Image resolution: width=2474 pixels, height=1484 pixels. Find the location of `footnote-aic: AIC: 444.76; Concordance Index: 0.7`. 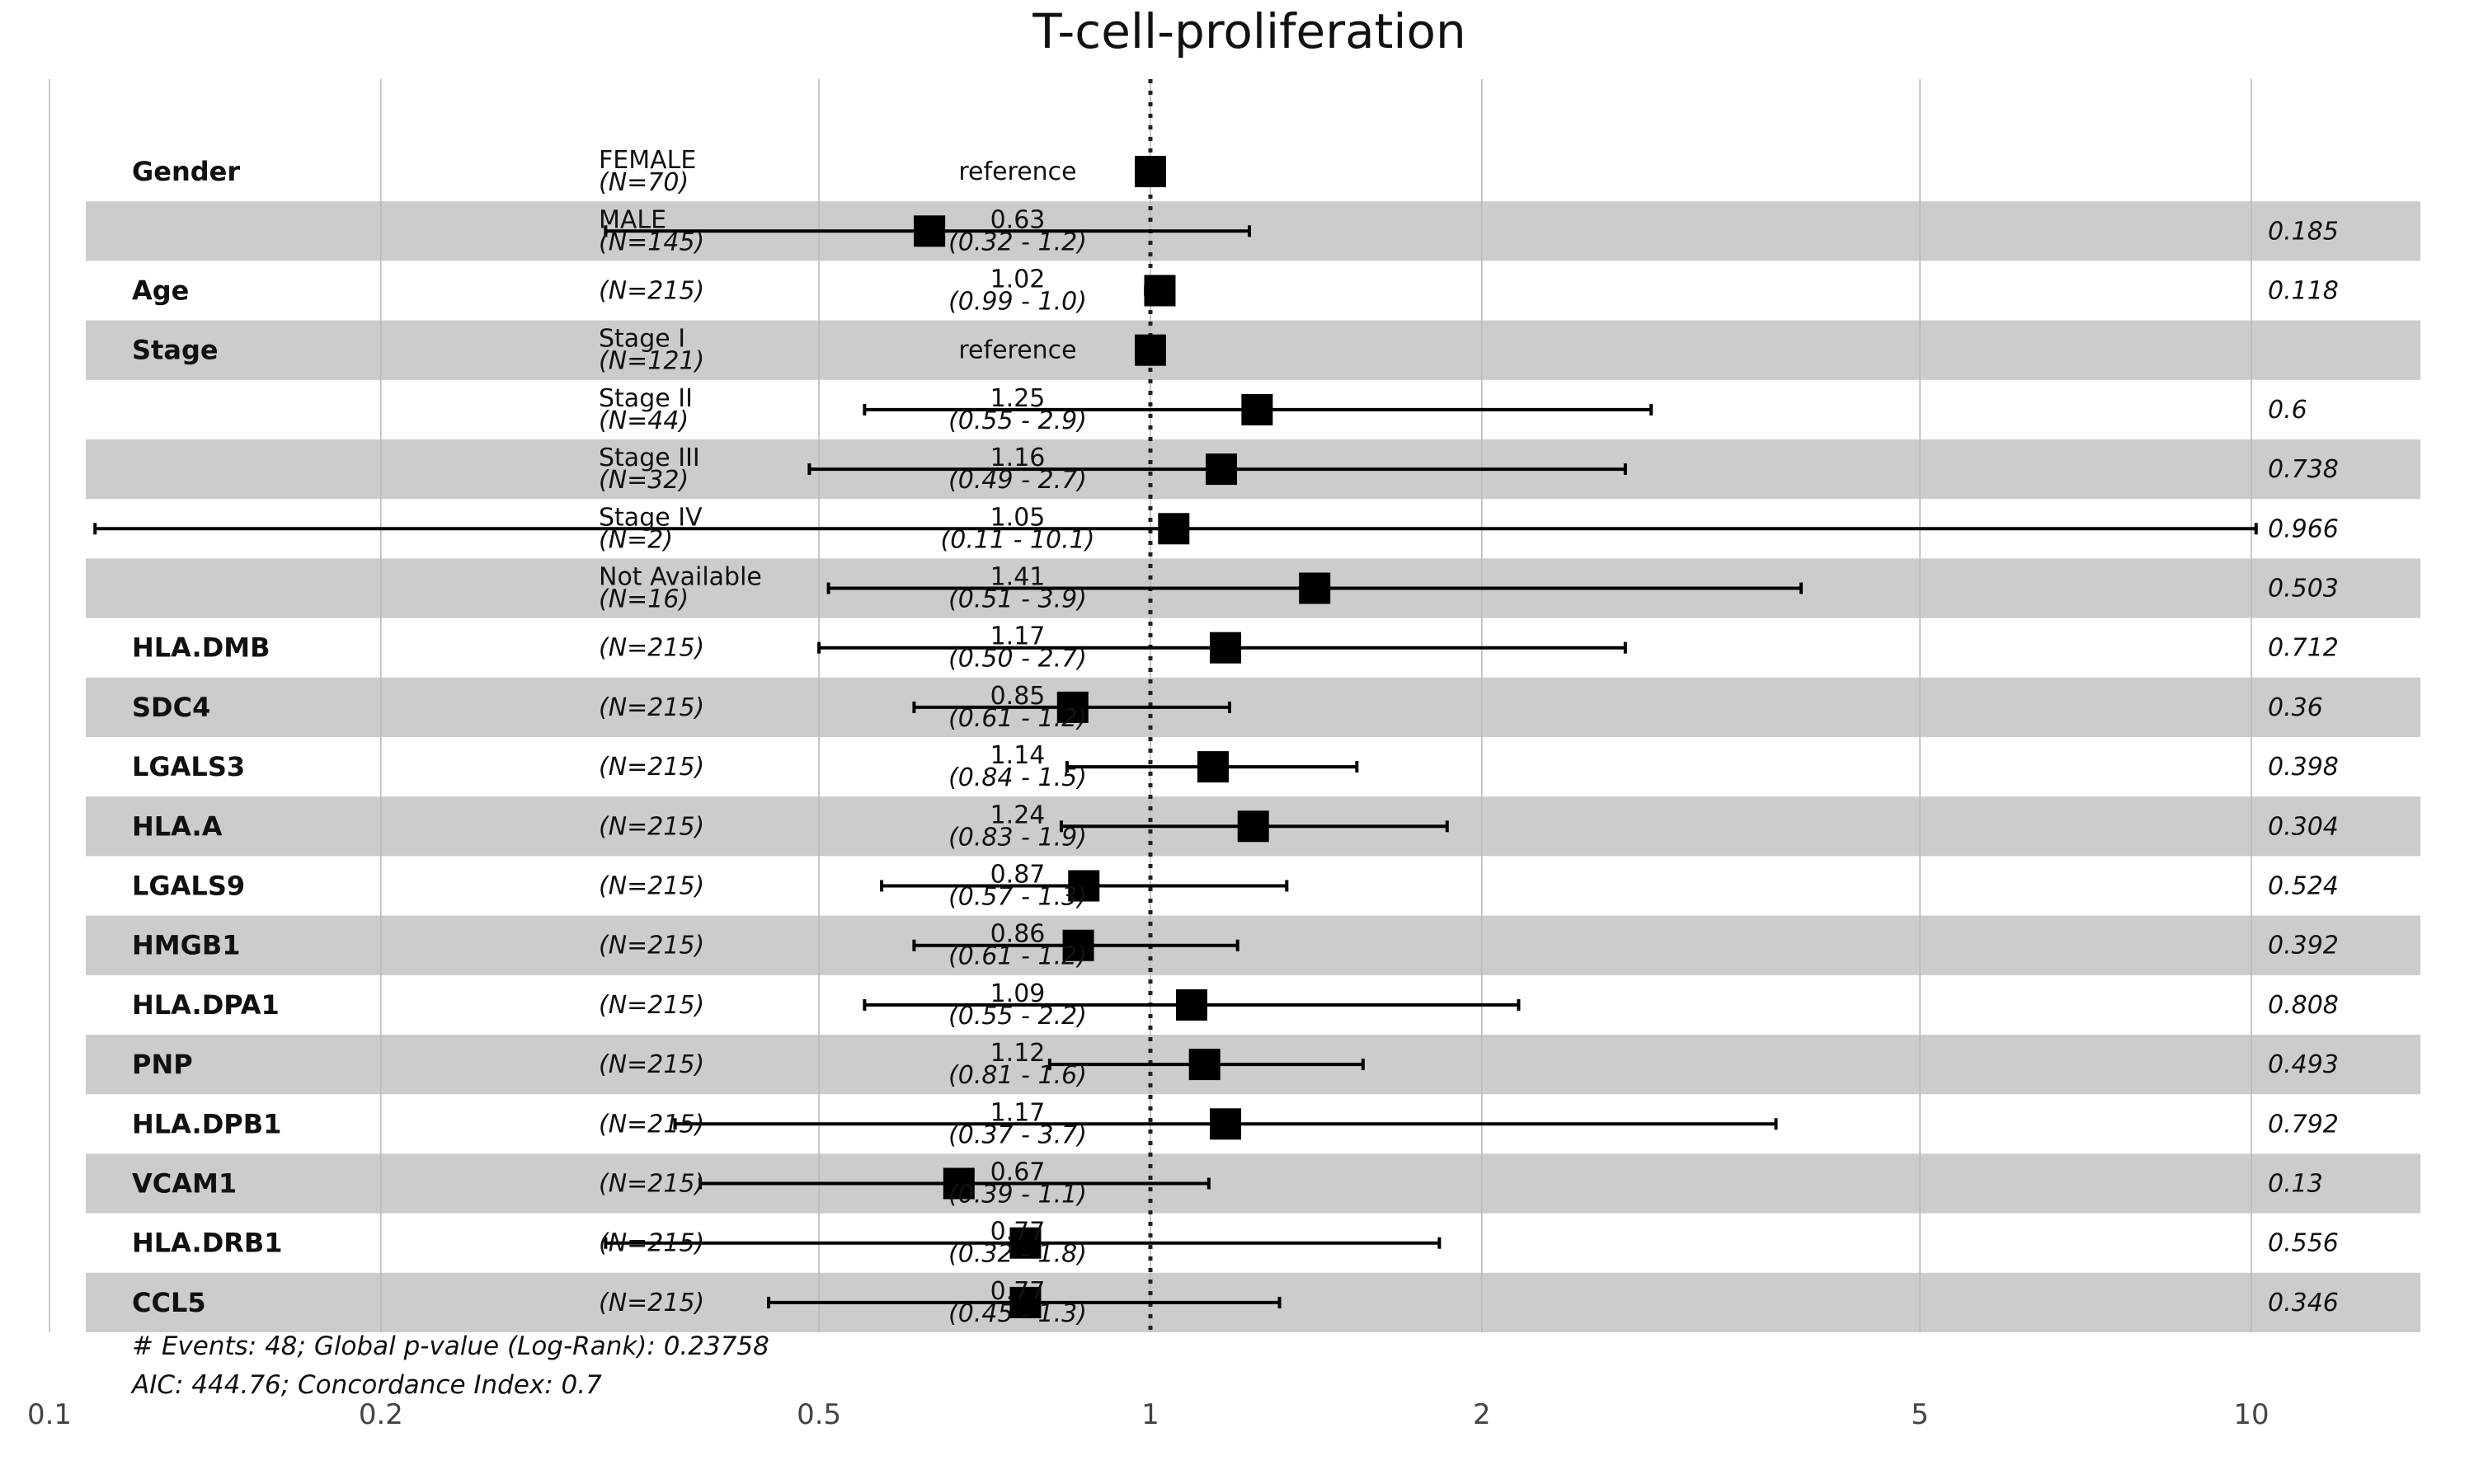

footnote-aic: AIC: 444.76; Concordance Index: 0.7 is located at coordinates (366, 1385).